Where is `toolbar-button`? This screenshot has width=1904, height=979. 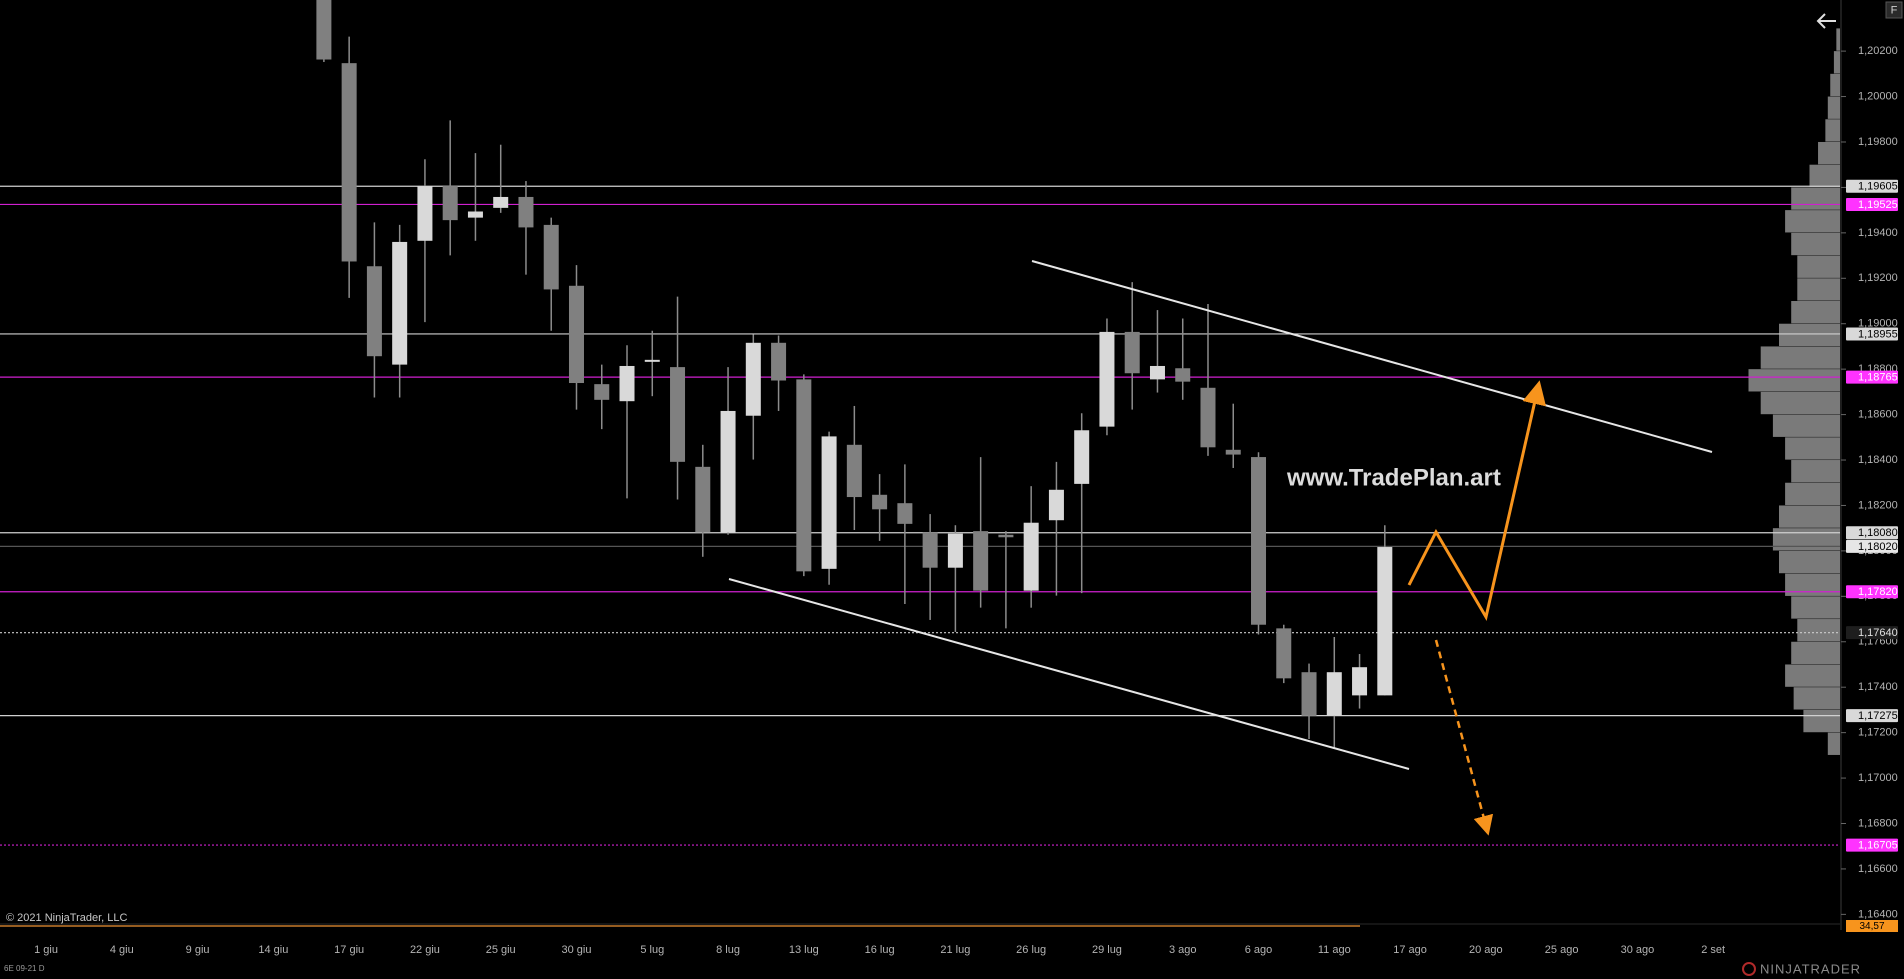
toolbar-button is located at coordinates (1894, 10).